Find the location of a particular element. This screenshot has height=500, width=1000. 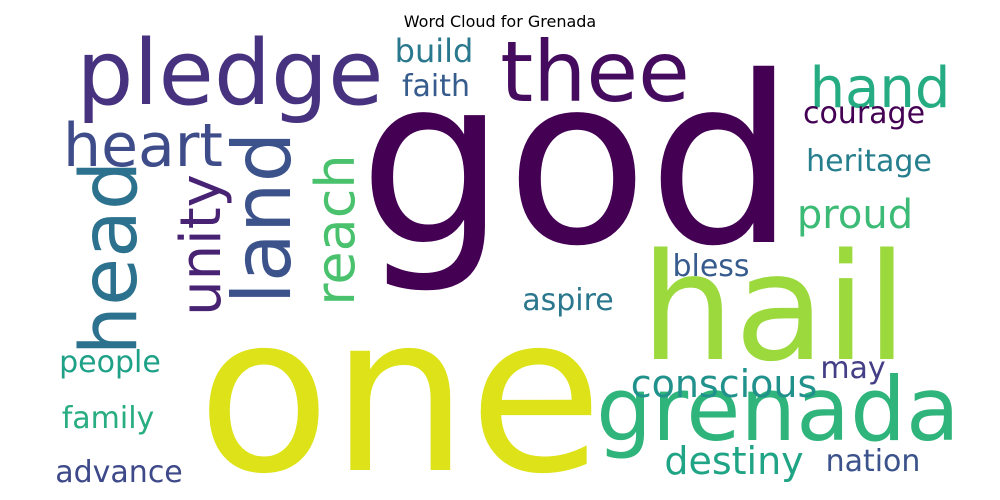

word-faith: faith is located at coordinates (436, 86).